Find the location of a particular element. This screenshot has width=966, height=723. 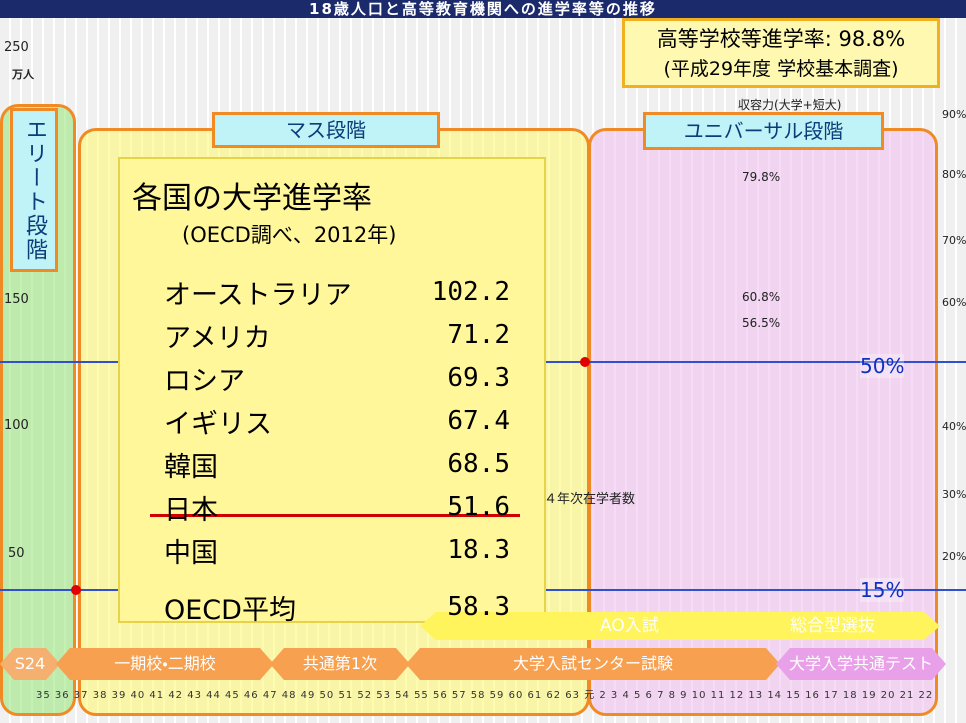

table-row: ロシア 69.3 is located at coordinates (337, 378).